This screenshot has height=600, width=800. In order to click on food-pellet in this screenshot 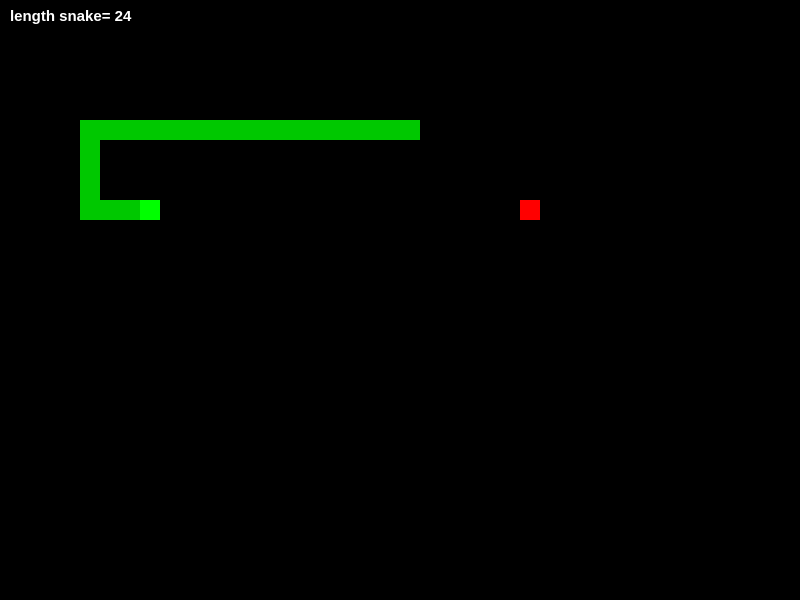, I will do `click(530, 210)`.